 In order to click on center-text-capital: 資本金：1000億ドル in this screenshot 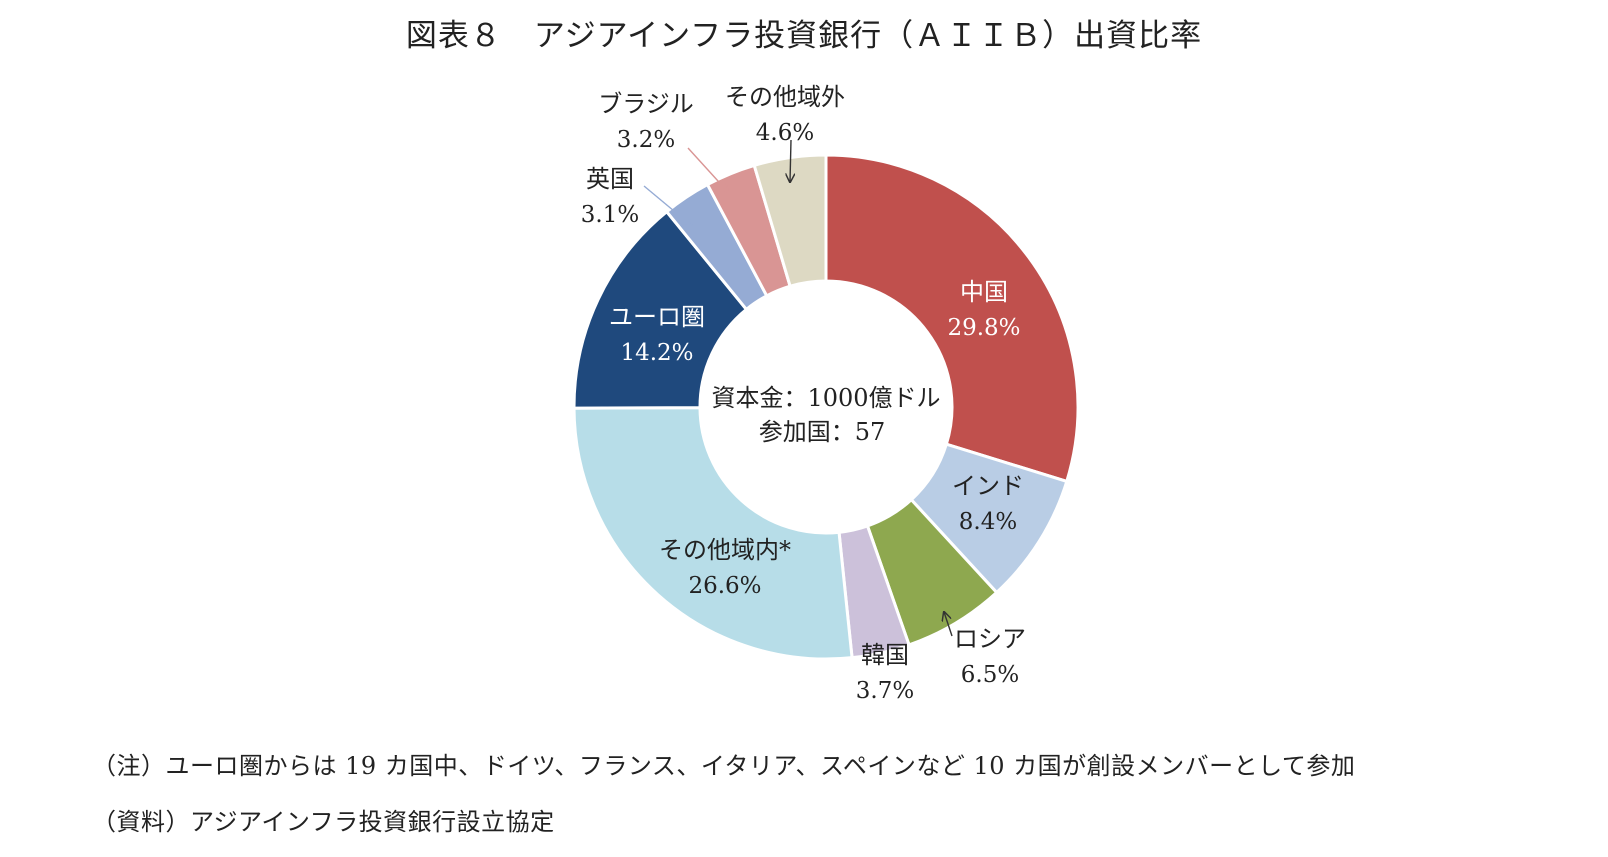, I will do `click(825, 398)`.